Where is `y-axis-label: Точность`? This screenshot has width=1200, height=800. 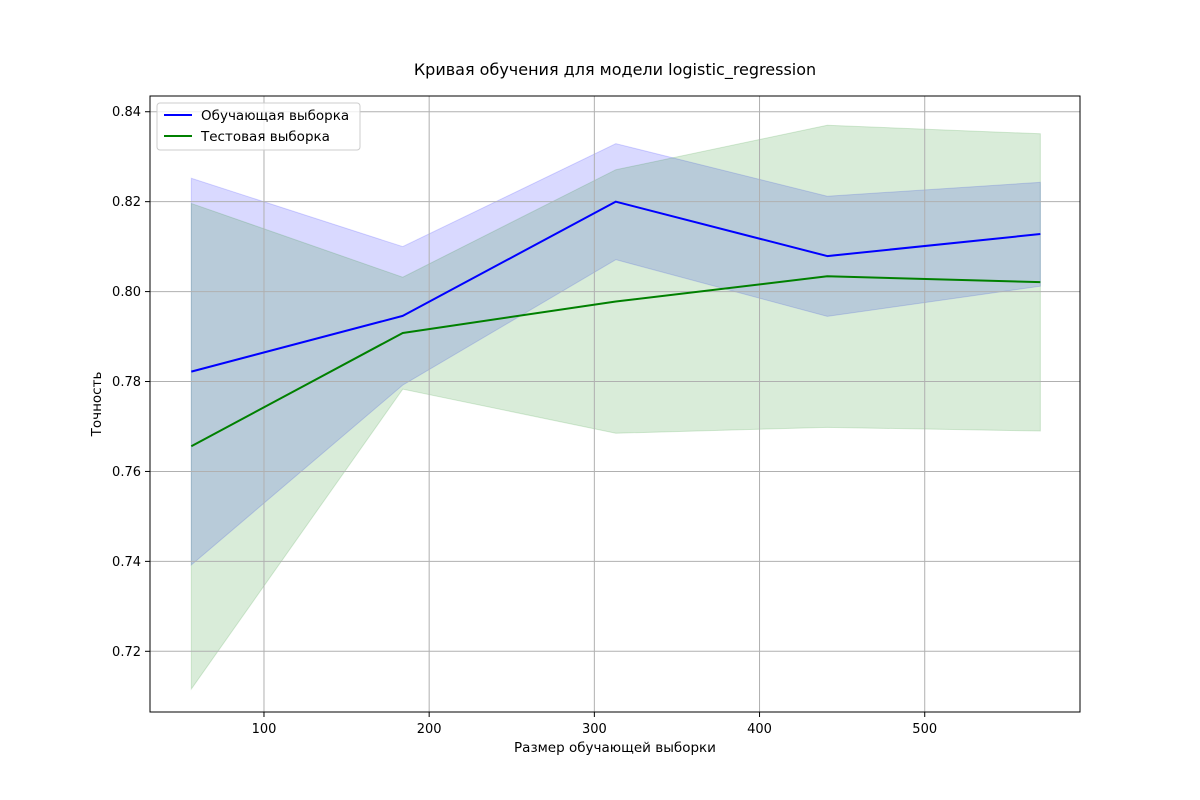 y-axis-label: Точность is located at coordinates (97, 405).